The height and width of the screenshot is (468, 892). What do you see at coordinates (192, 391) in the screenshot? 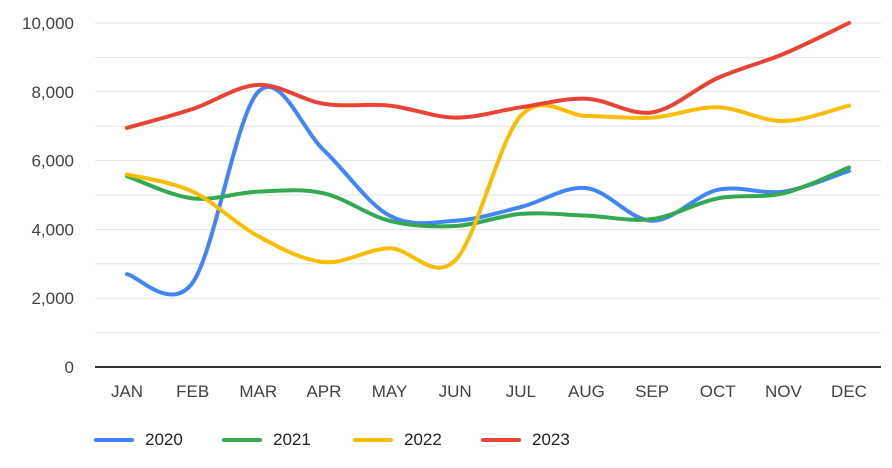
I see `x-axis-label: FEB` at bounding box center [192, 391].